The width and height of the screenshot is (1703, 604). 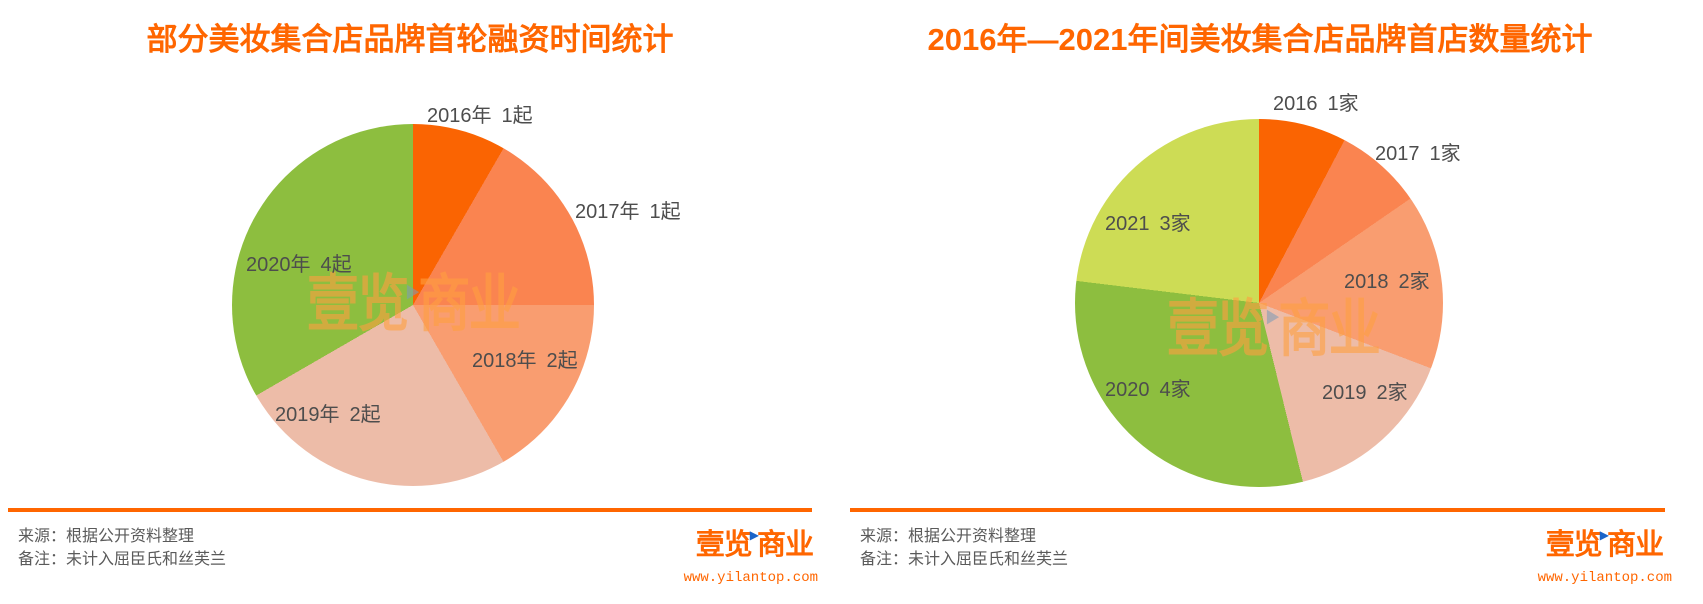 I want to click on chart-title-financing: 部分美妆集合店品牌首轮融资时间统计, so click(x=410, y=39).